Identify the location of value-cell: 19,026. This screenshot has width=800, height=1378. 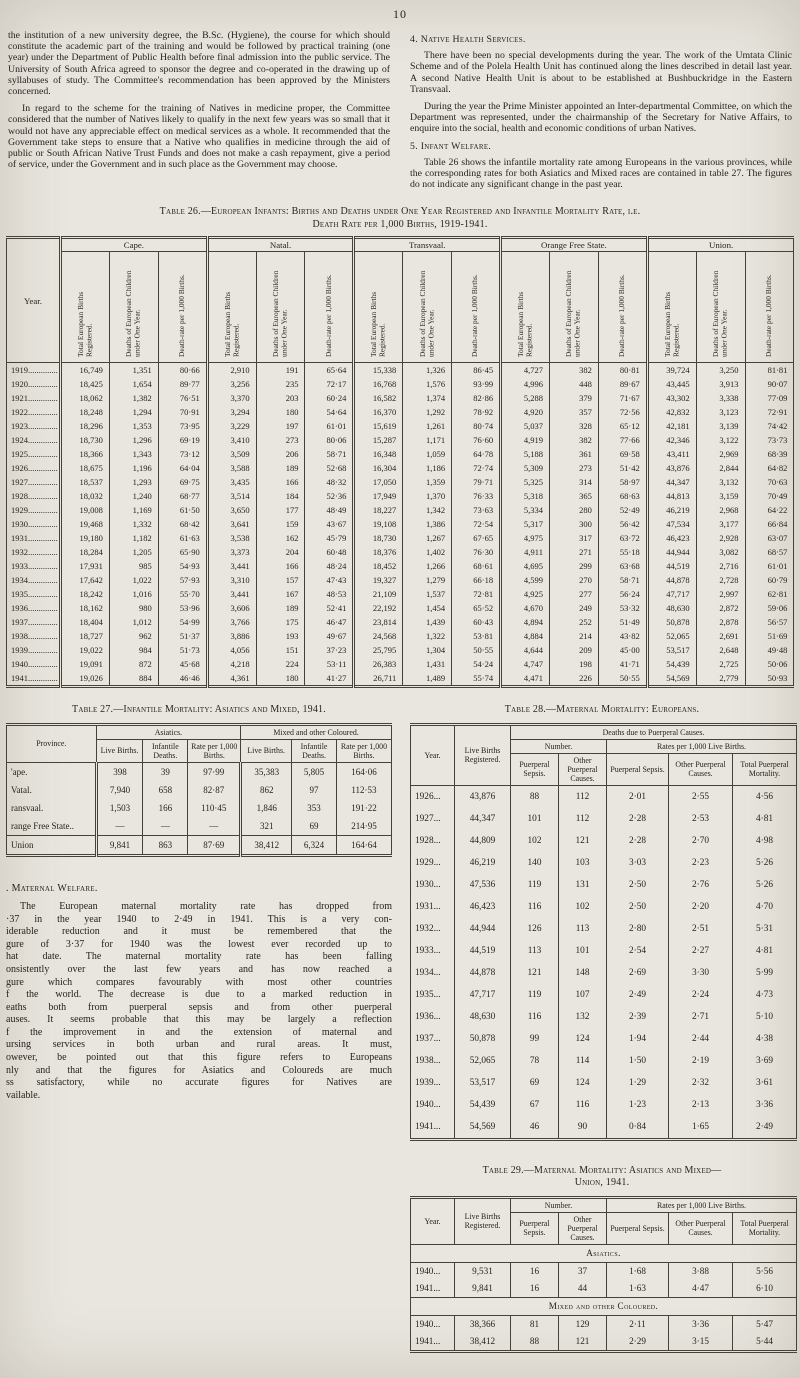
(84, 679).